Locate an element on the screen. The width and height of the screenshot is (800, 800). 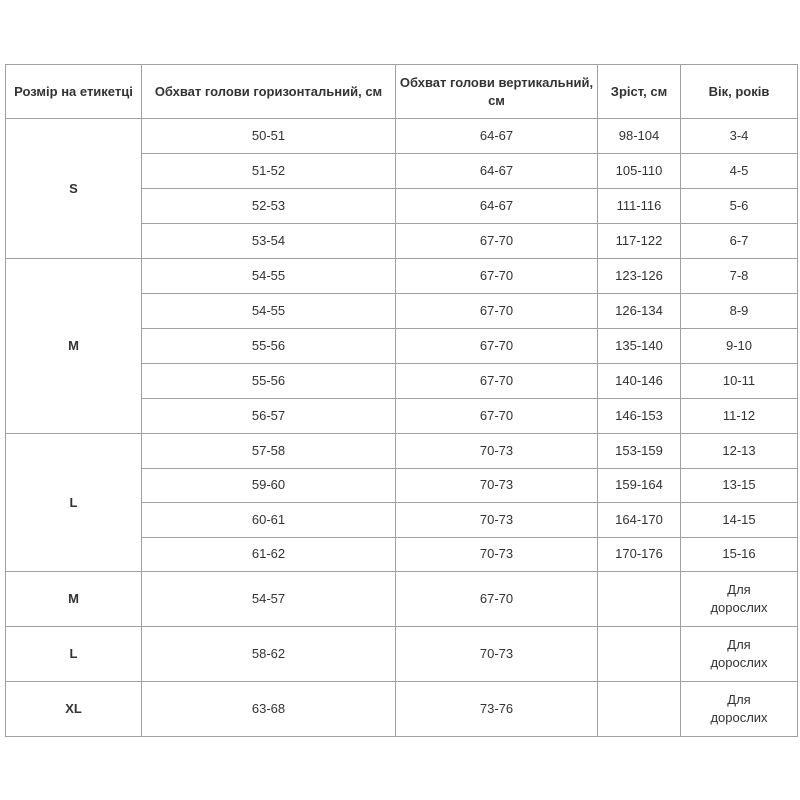
size-label: XL is located at coordinates (73, 709).